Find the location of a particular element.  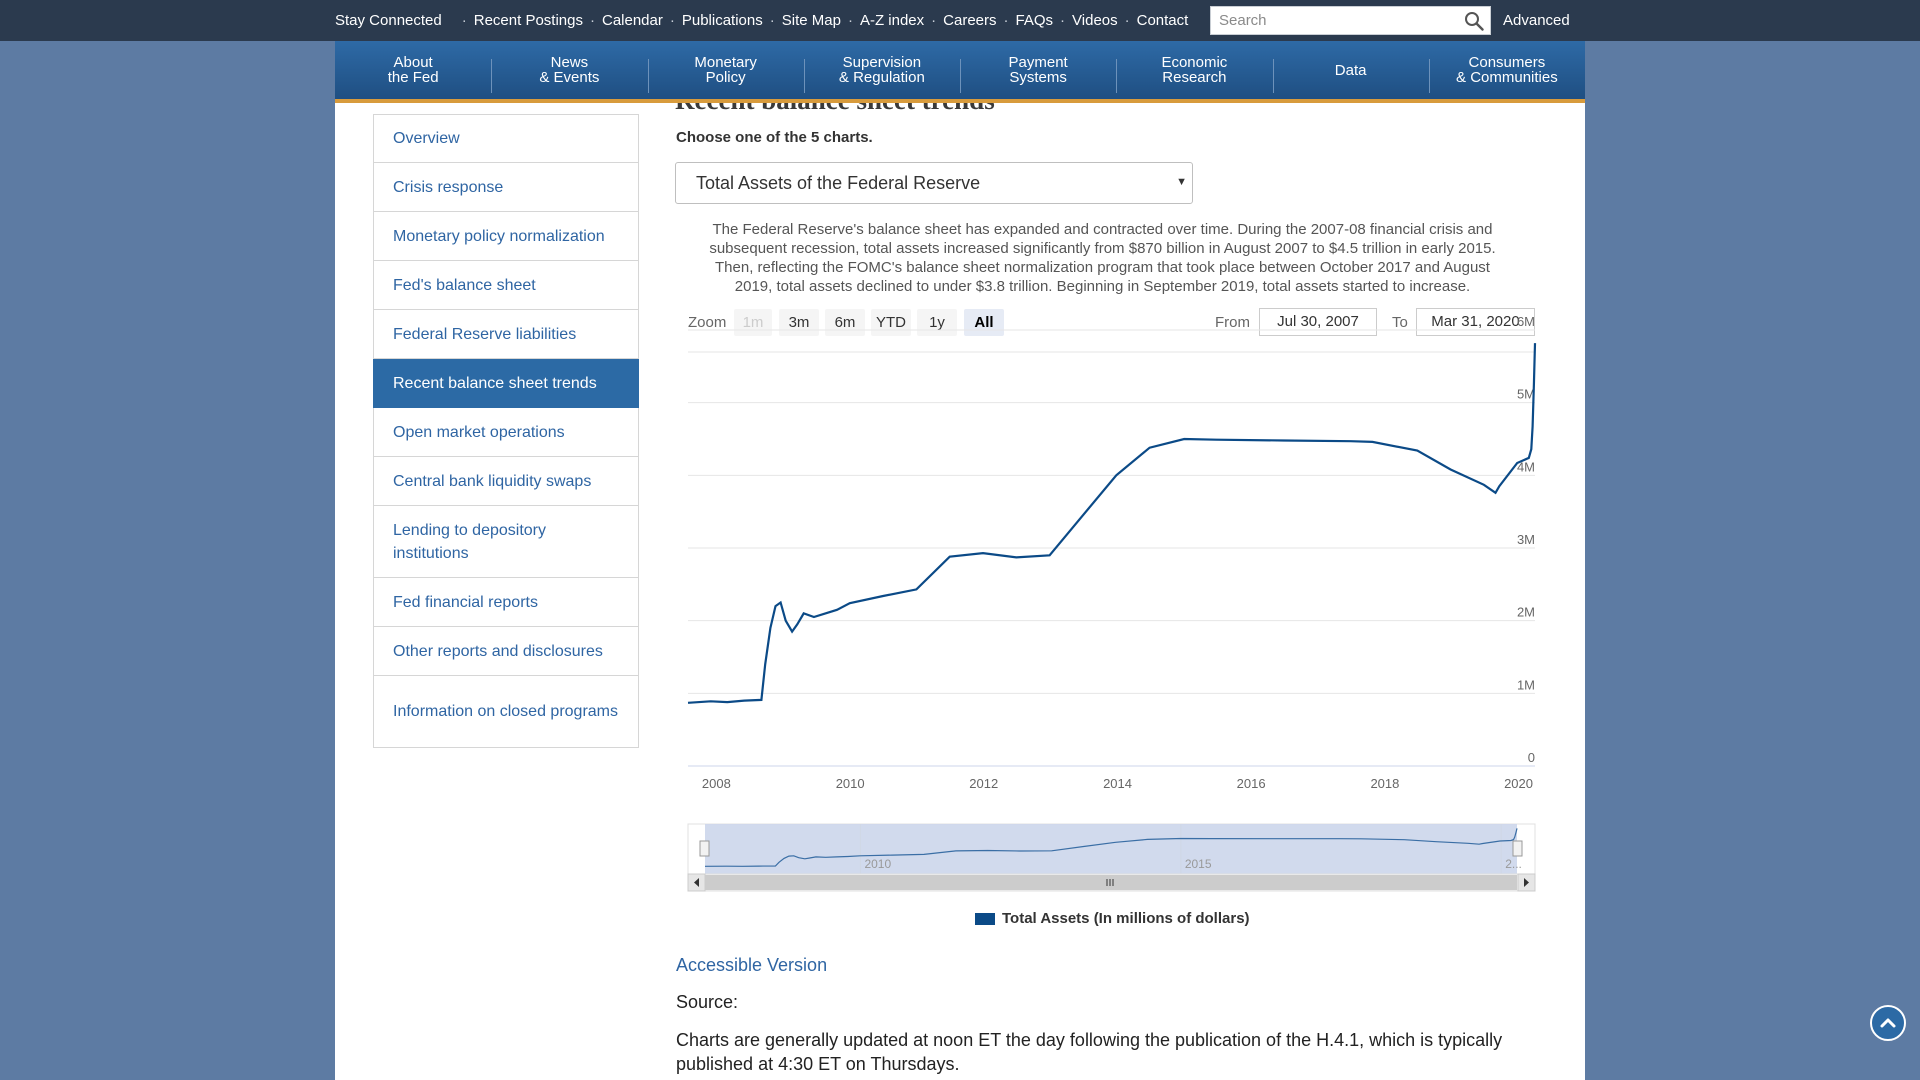

nav-payment-systems: Payment Systems is located at coordinates (1038, 70).